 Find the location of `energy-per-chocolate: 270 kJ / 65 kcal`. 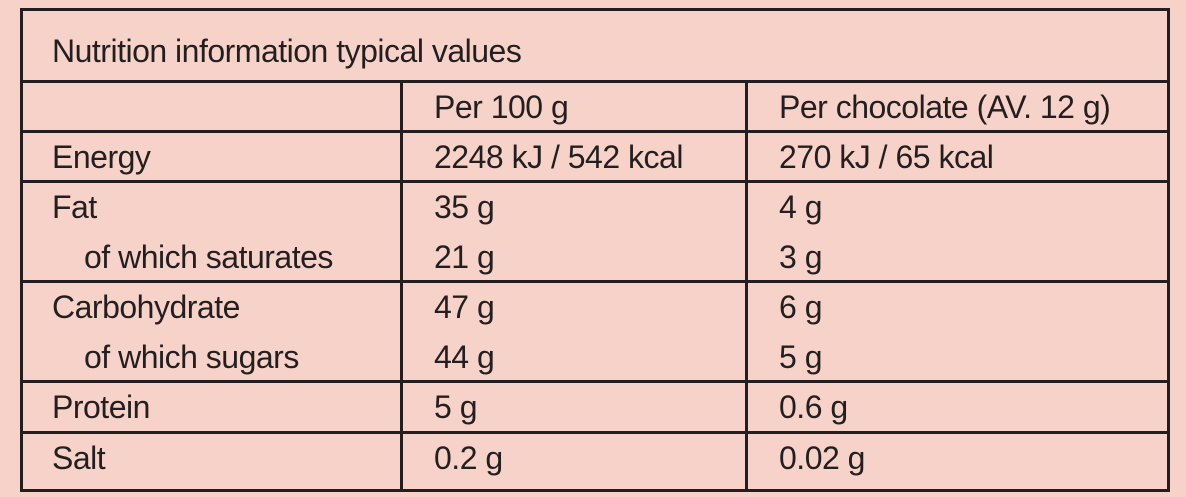

energy-per-chocolate: 270 kJ / 65 kcal is located at coordinates (886, 157).